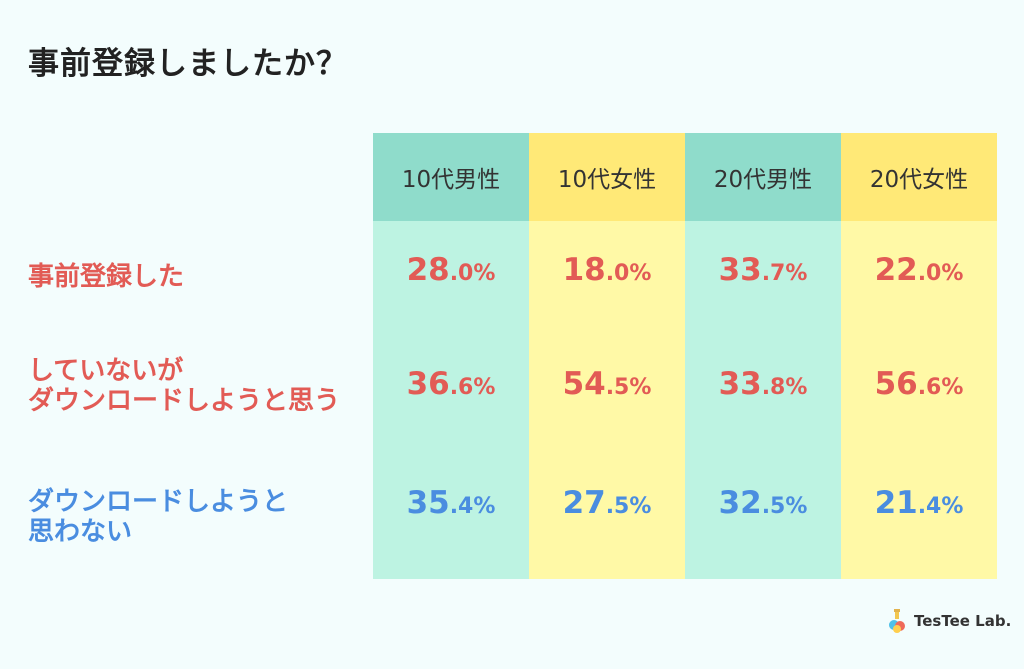 The width and height of the screenshot is (1024, 669). I want to click on value-integer: 36, so click(428, 384).